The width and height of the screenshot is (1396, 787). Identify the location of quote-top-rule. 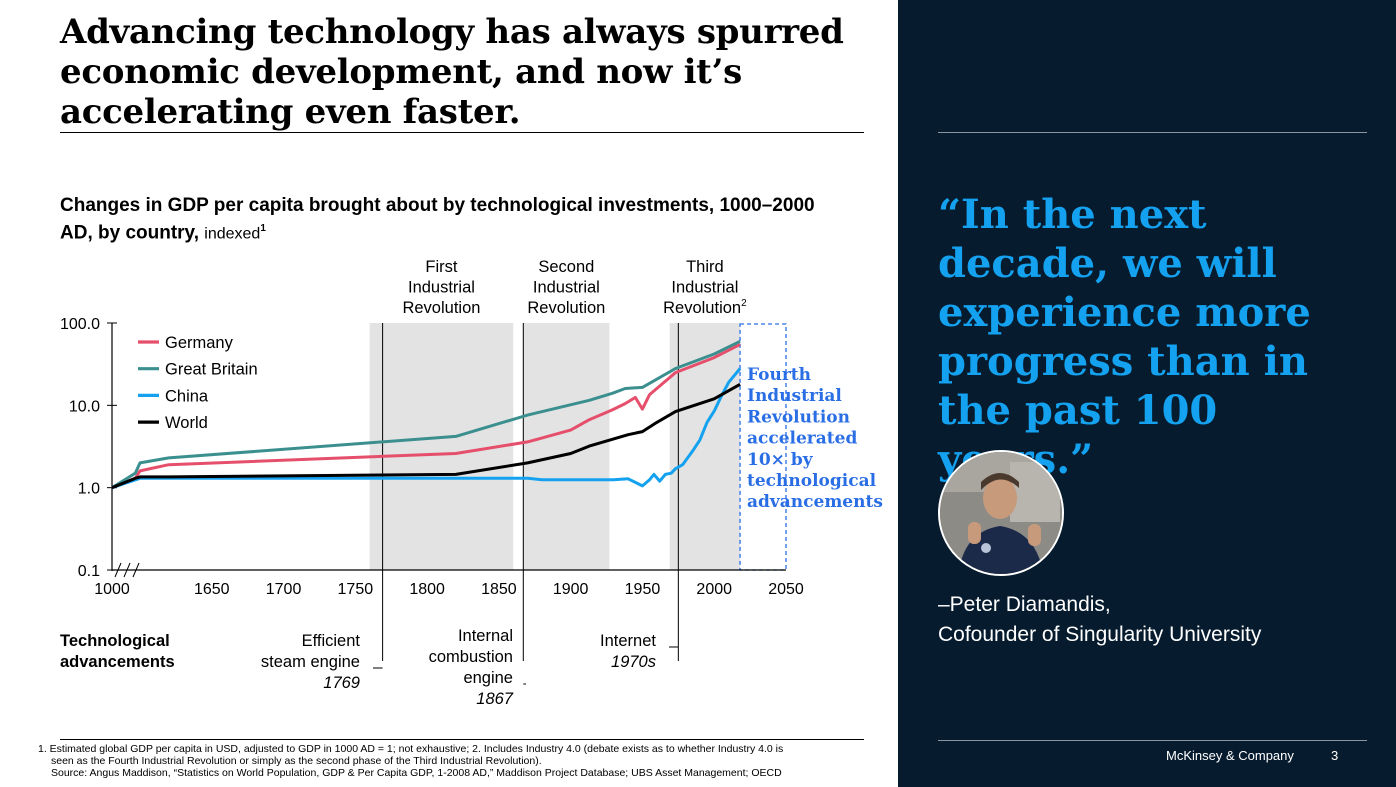
(1152, 132).